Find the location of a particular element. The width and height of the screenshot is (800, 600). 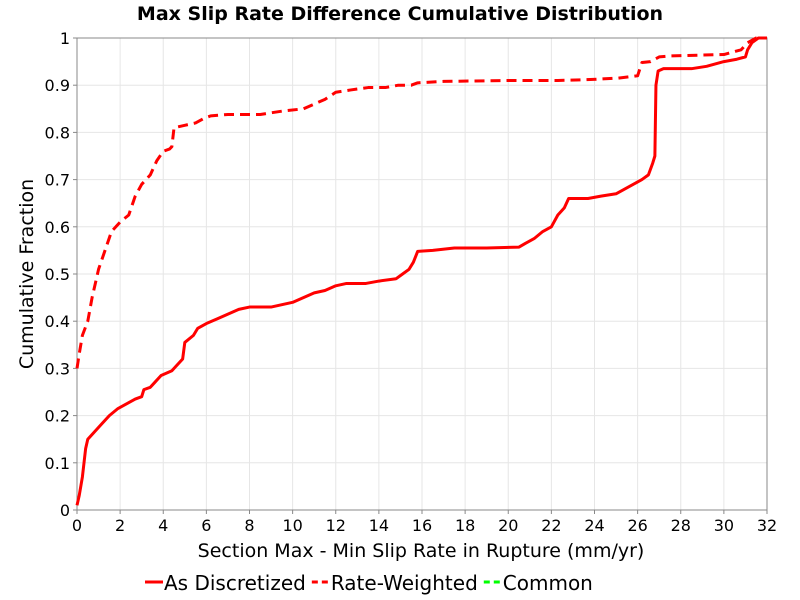

y-tick-label: 0.8 is located at coordinates (57, 132).